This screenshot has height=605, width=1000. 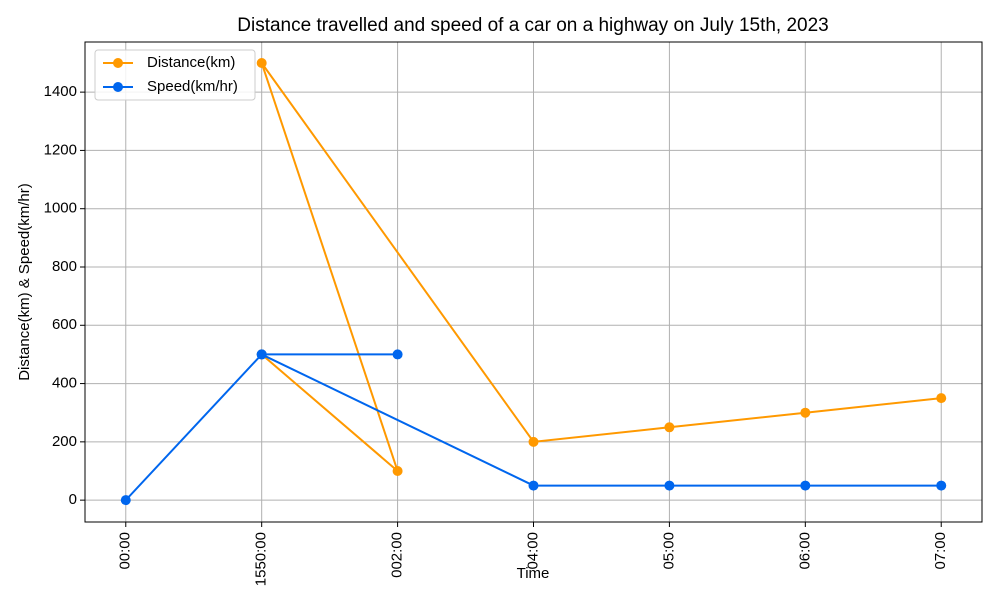 What do you see at coordinates (125, 551) in the screenshot?
I see `x-tick-label: 00:00` at bounding box center [125, 551].